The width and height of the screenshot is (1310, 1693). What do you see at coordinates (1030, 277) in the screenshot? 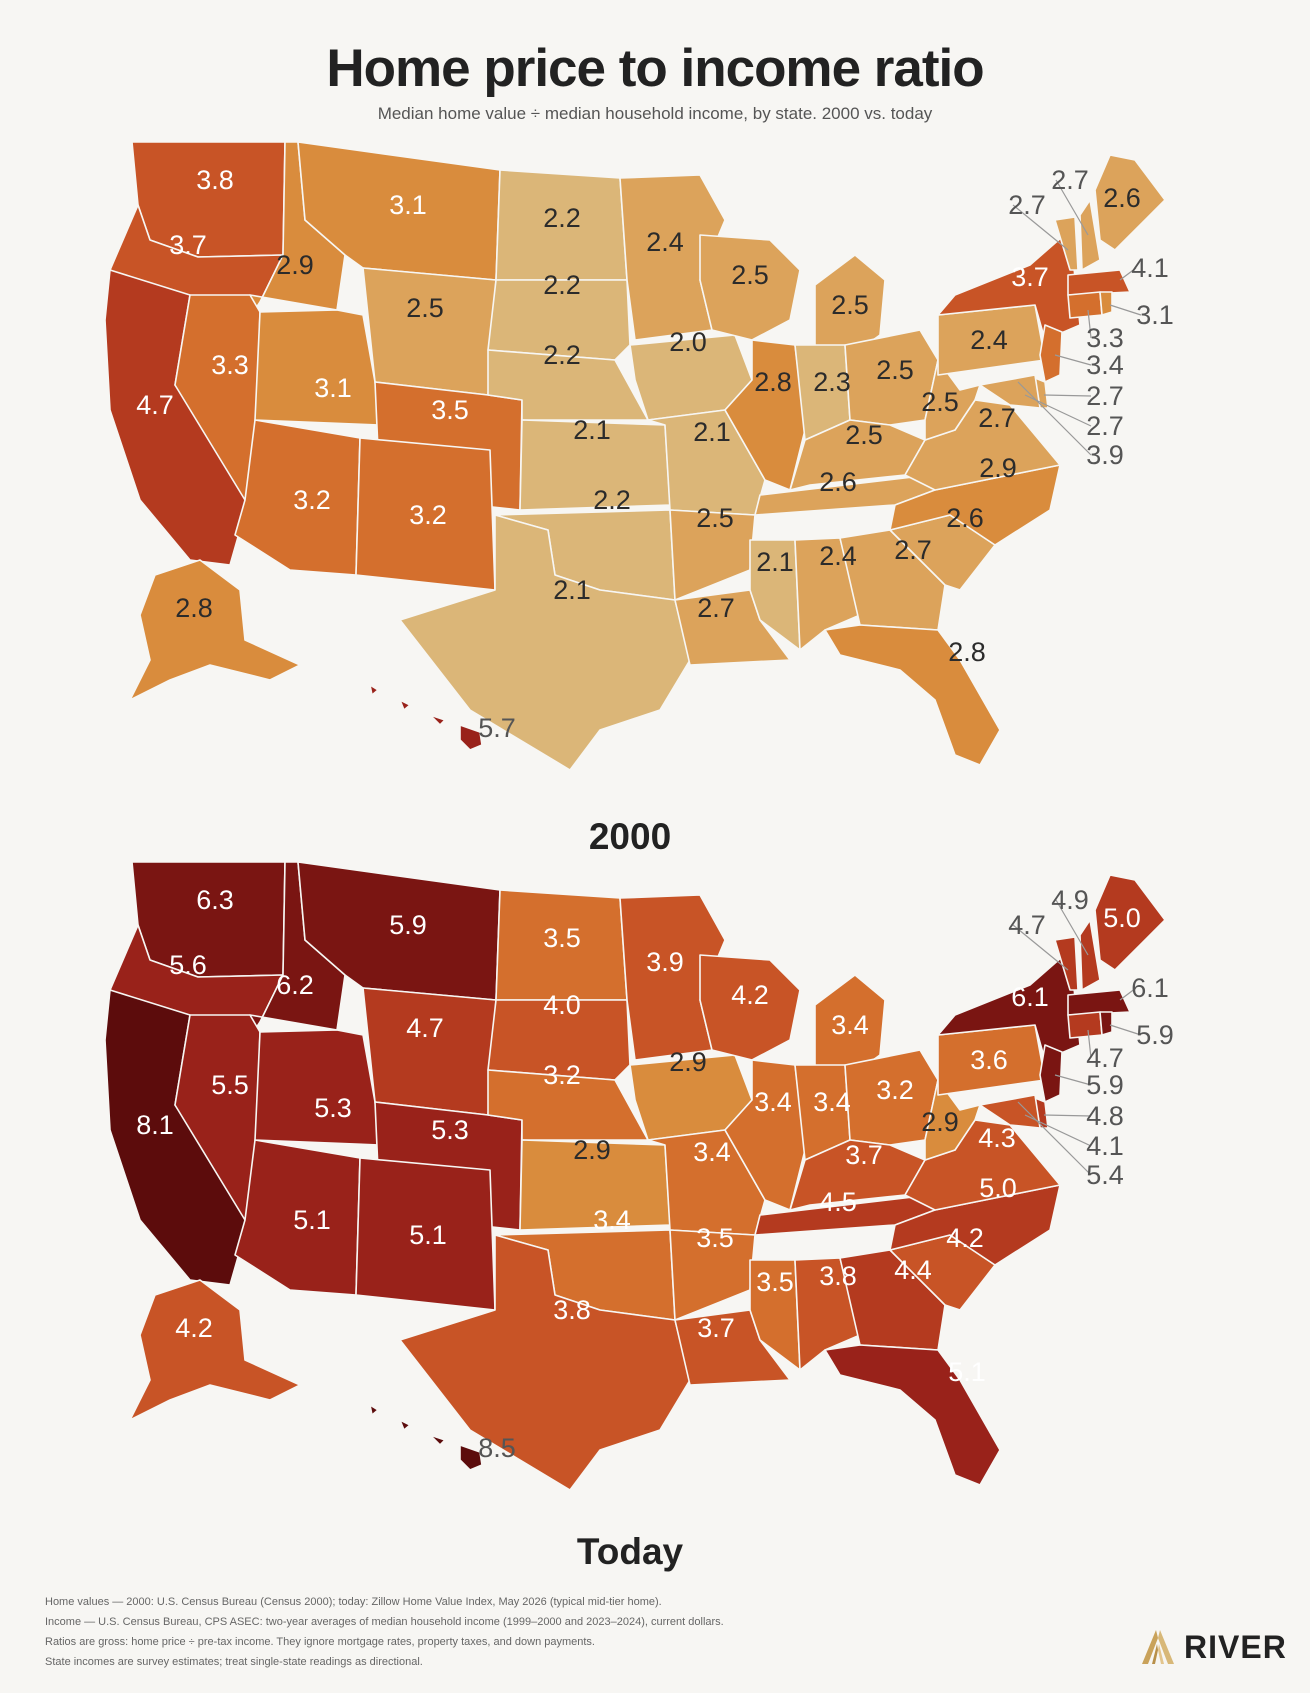
I see `map-2000-value-ny: 3.7` at bounding box center [1030, 277].